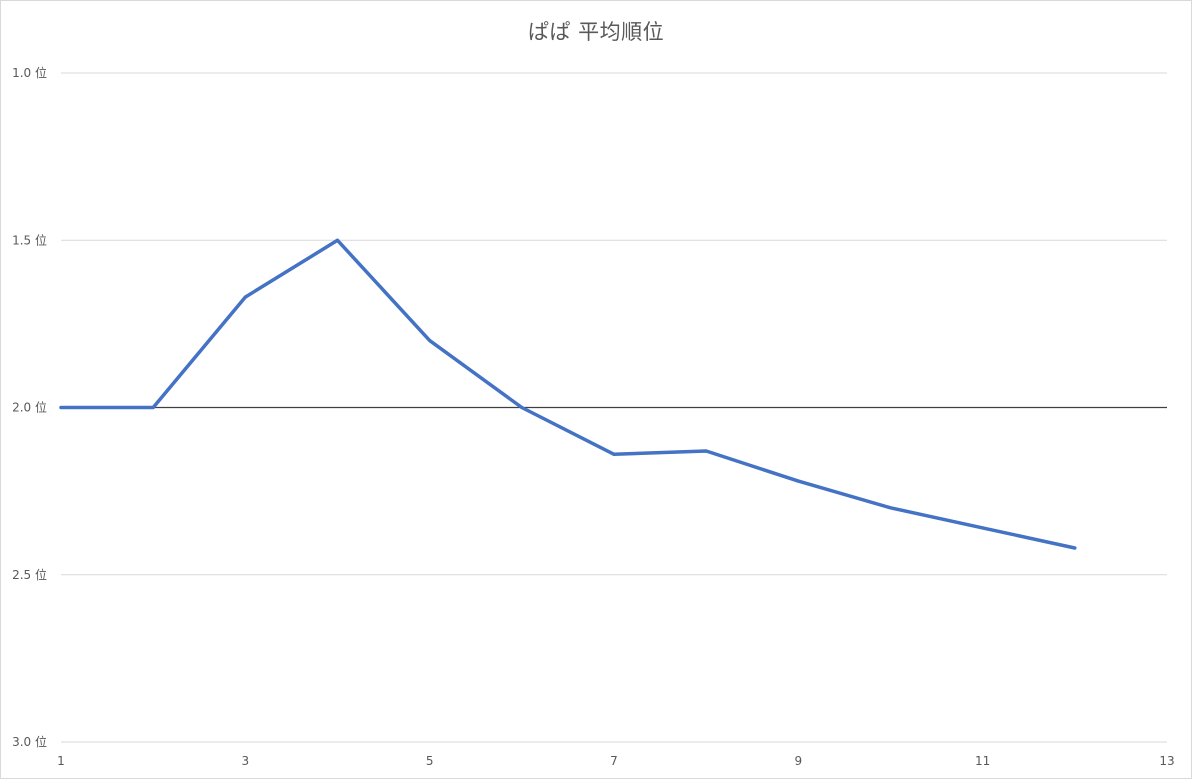 The width and height of the screenshot is (1192, 779). I want to click on x-tick-labels: 1 3 5 7 9 11 13, so click(615, 761).